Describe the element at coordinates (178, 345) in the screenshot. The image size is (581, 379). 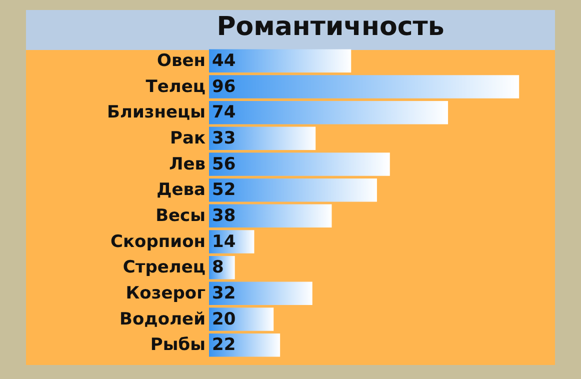
I see `y-tick-label: Рыбы` at that location.